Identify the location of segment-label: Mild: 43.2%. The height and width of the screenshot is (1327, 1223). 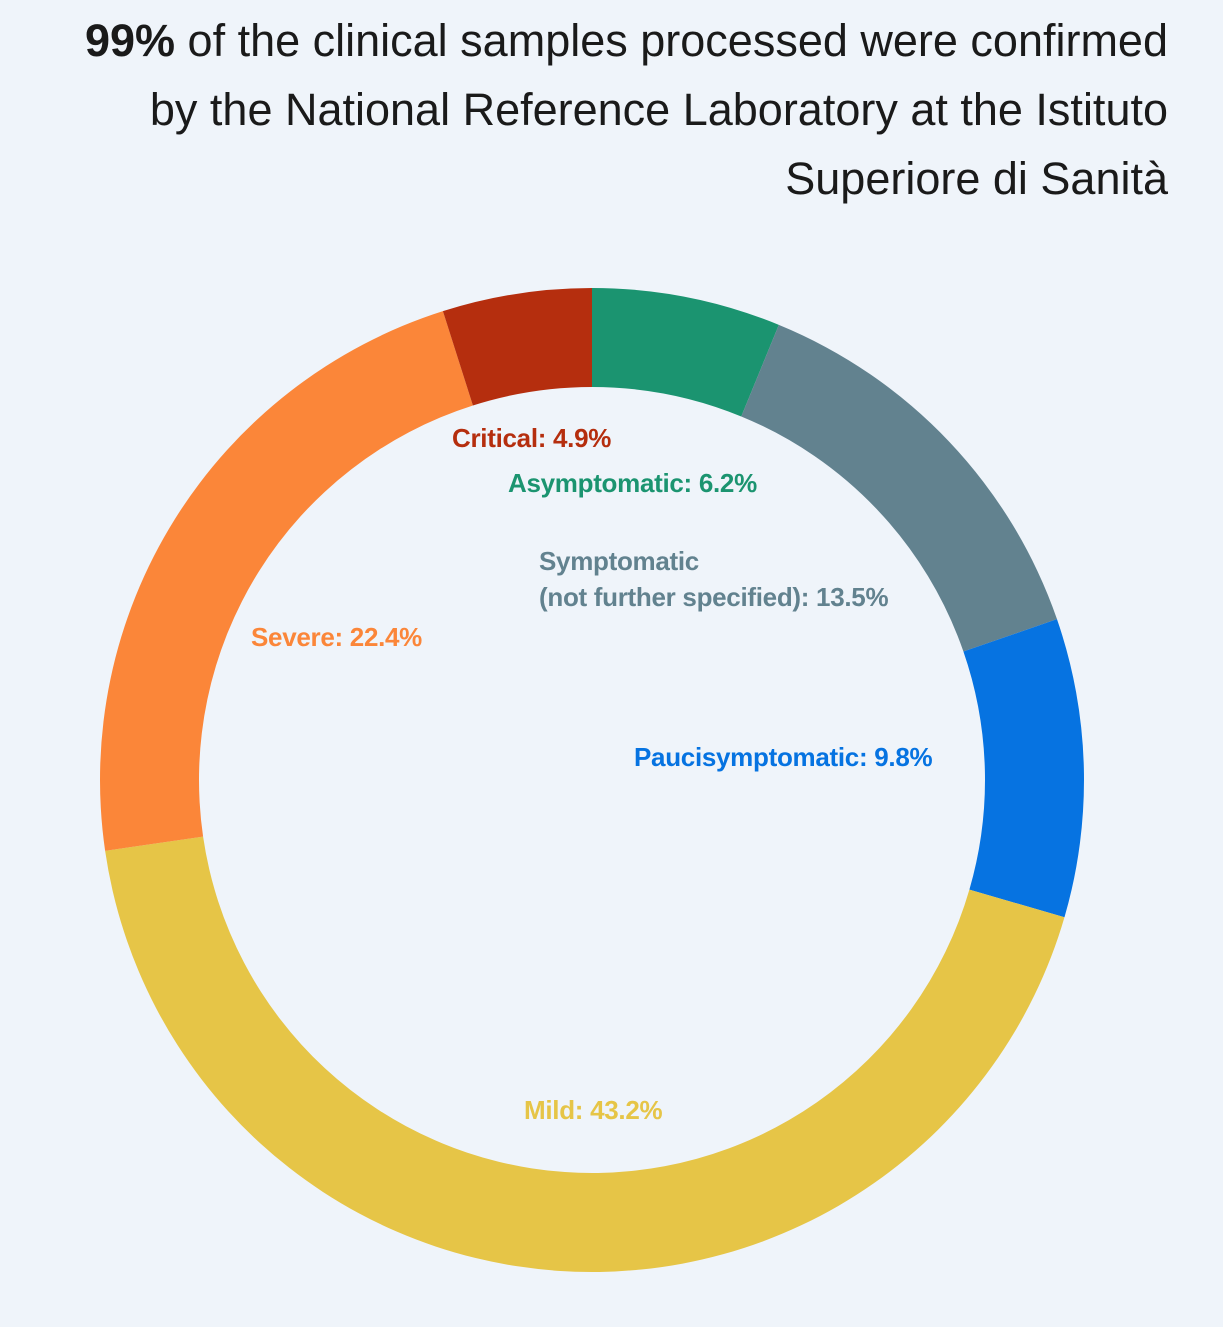
(593, 1110).